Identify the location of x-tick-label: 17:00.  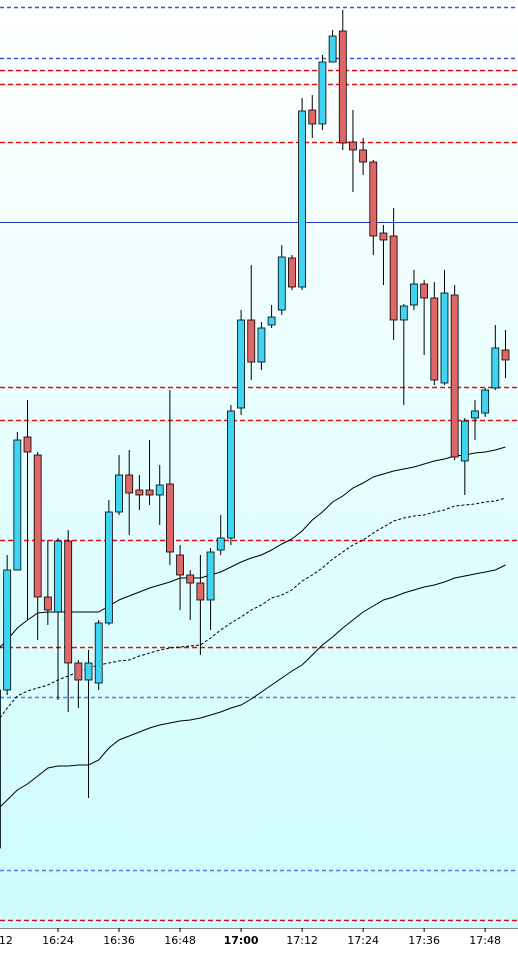
(241, 940).